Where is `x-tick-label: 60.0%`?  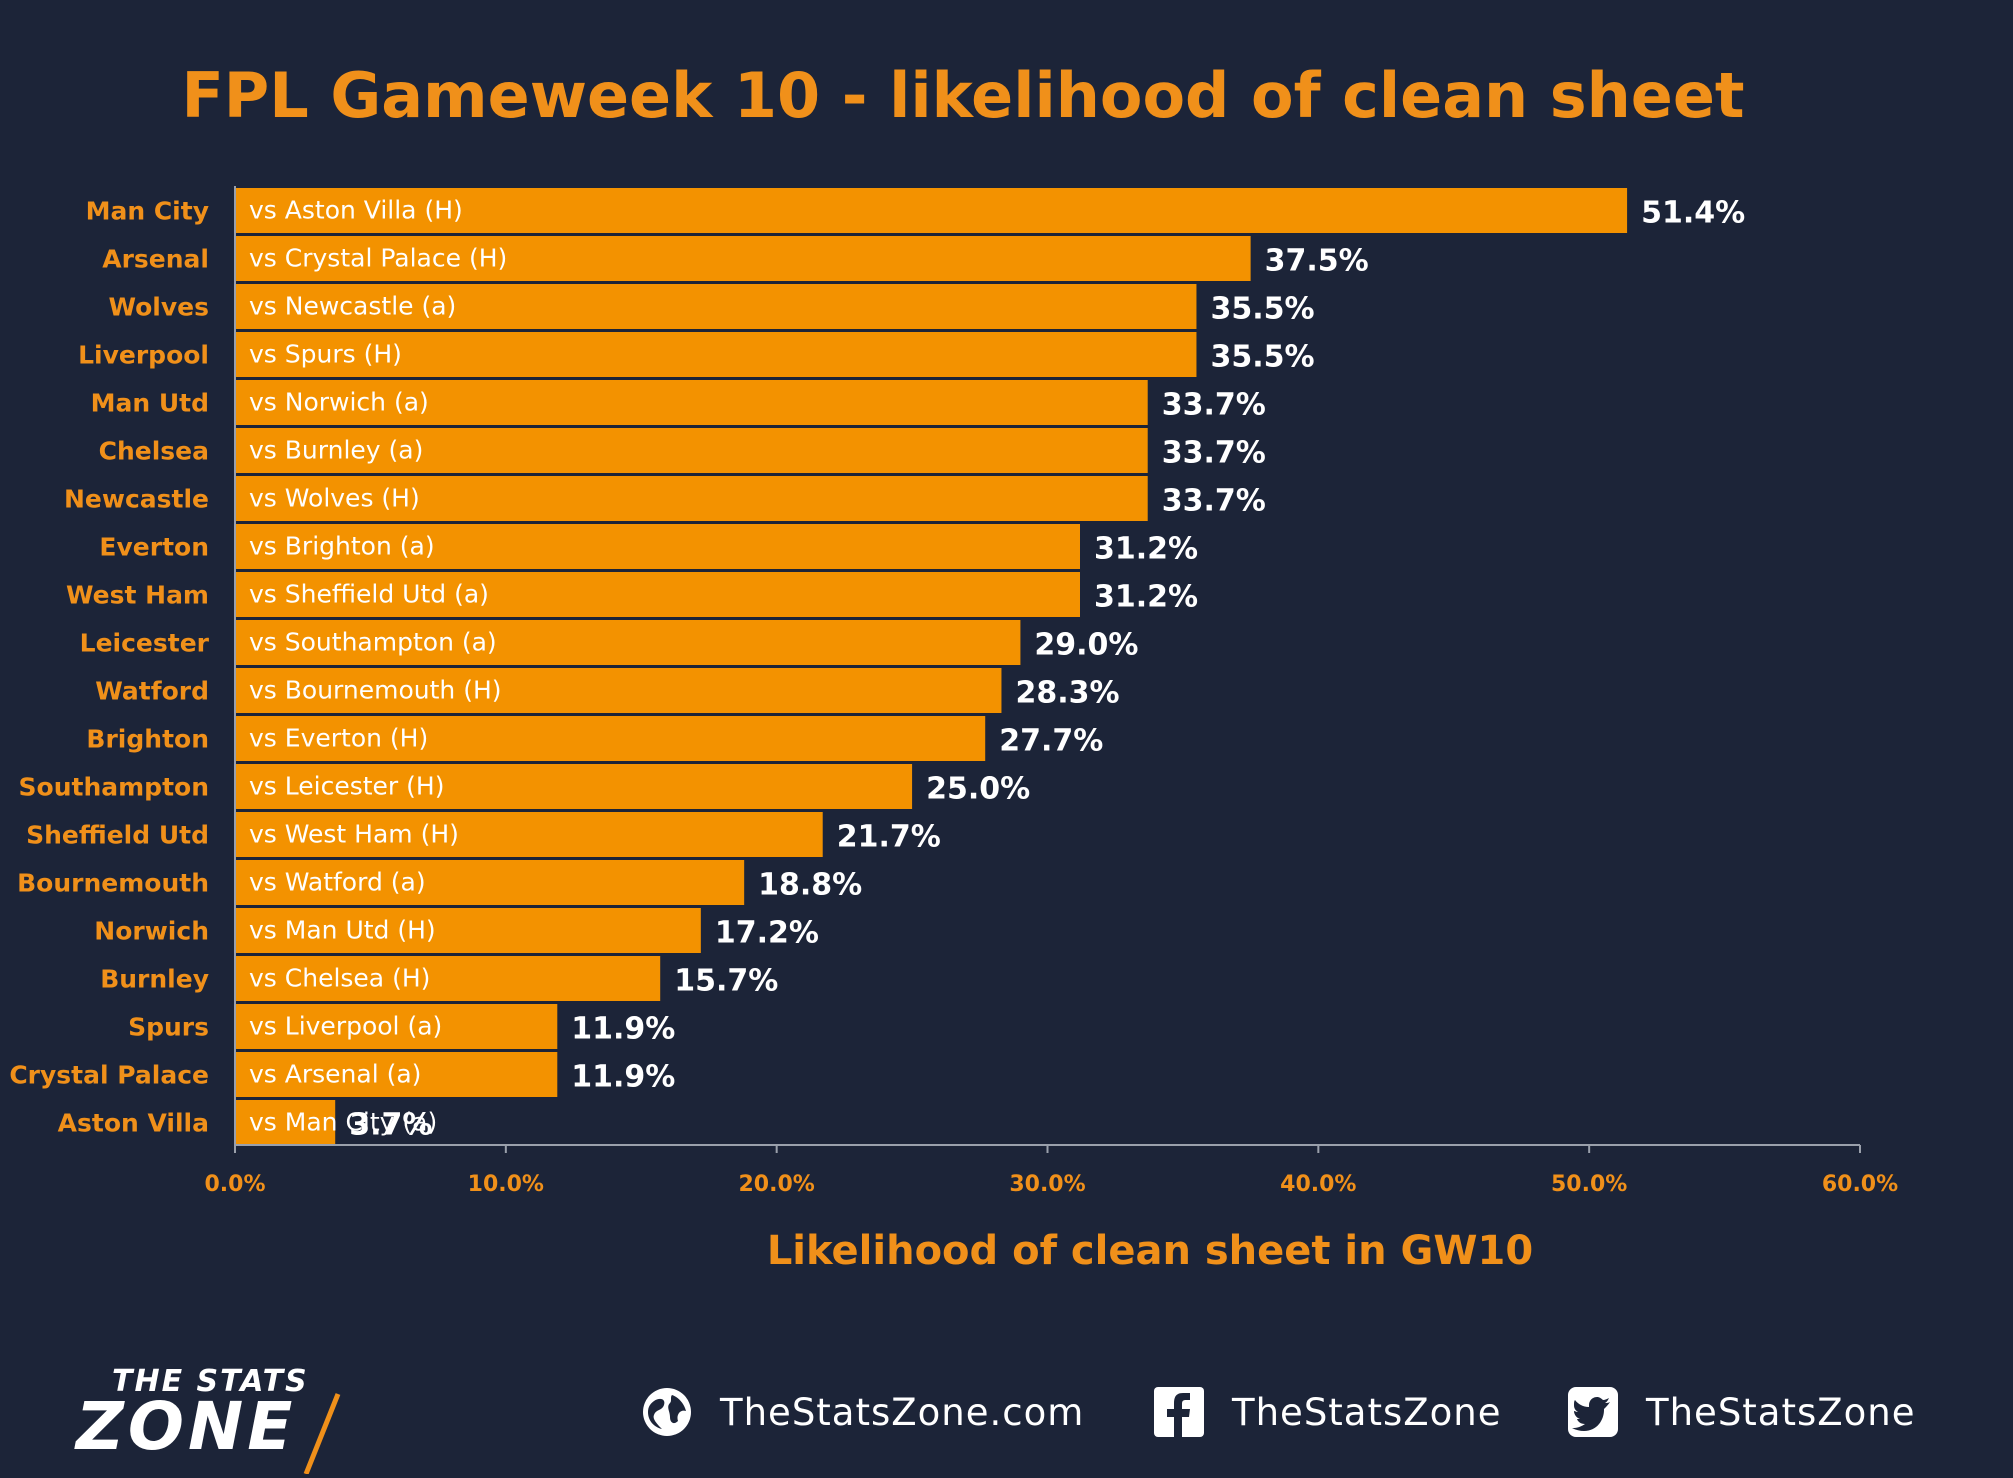
x-tick-label: 60.0% is located at coordinates (1860, 1184).